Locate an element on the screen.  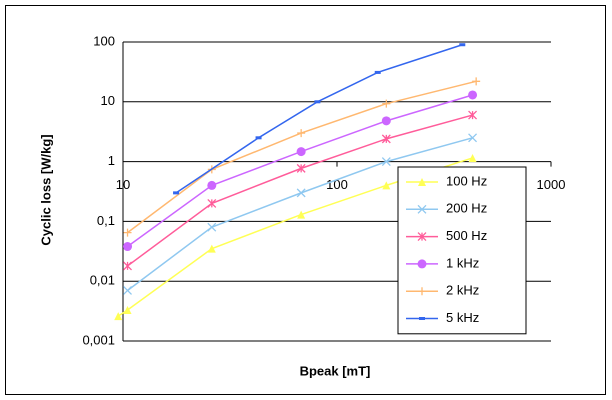
x-tick-label: 100 is located at coordinates (337, 184).